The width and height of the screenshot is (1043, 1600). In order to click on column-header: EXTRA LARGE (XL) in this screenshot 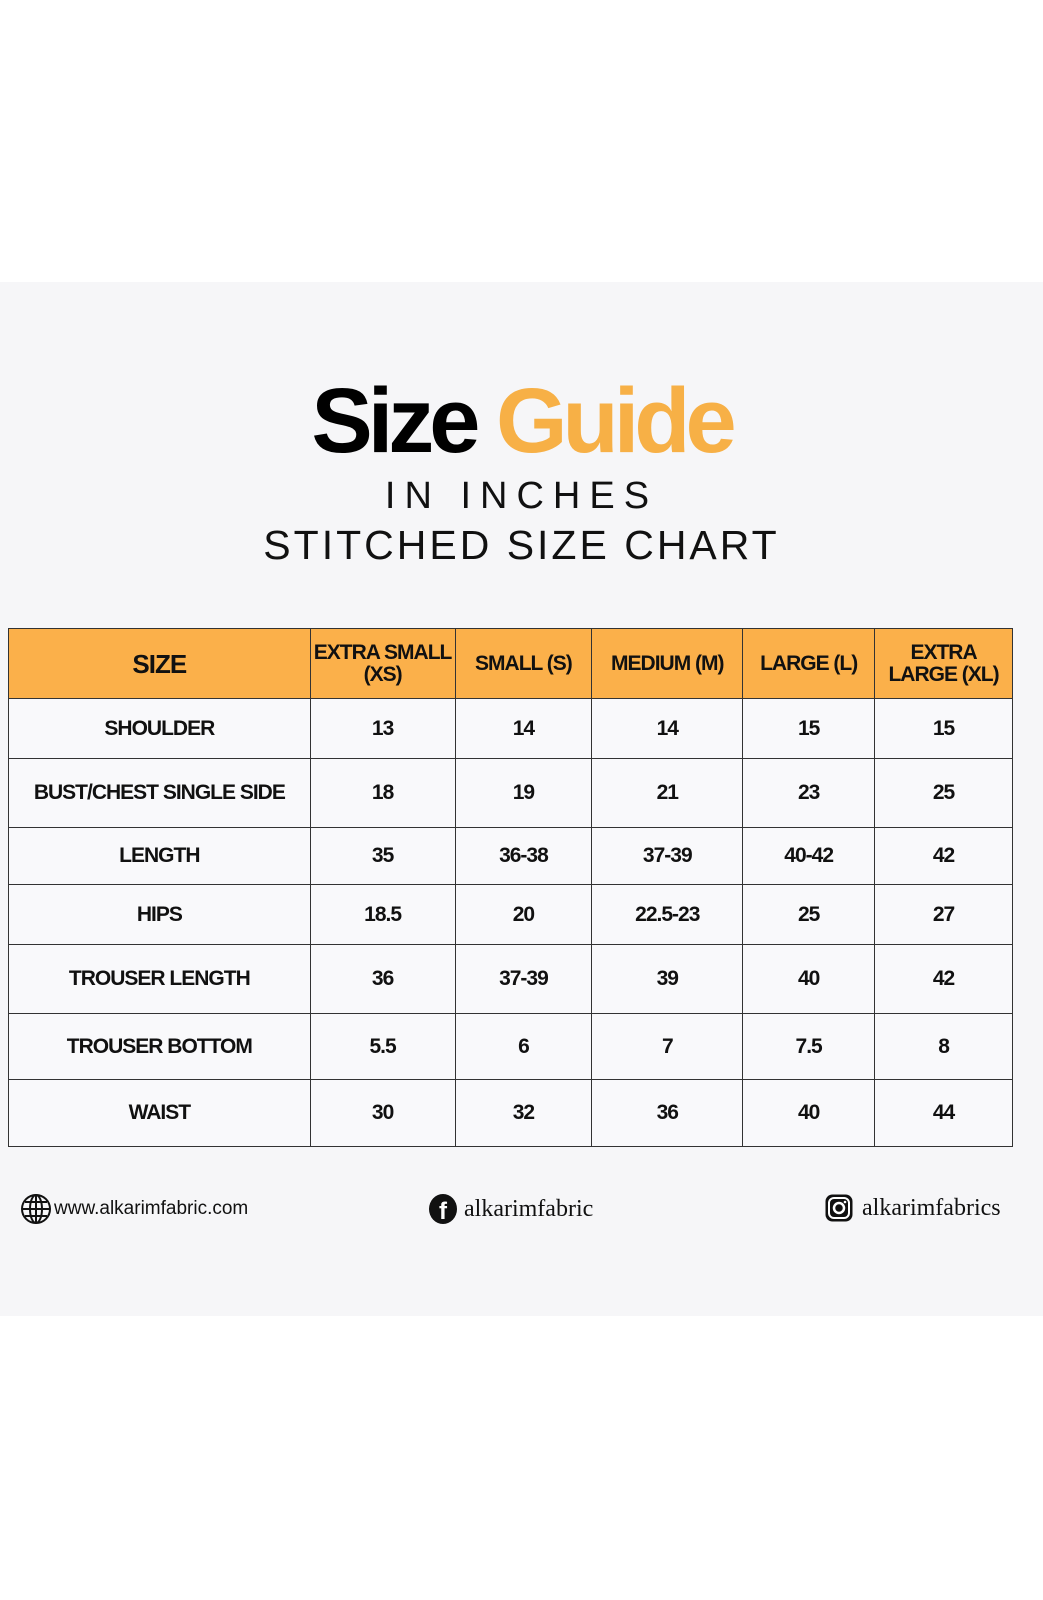, I will do `click(943, 663)`.